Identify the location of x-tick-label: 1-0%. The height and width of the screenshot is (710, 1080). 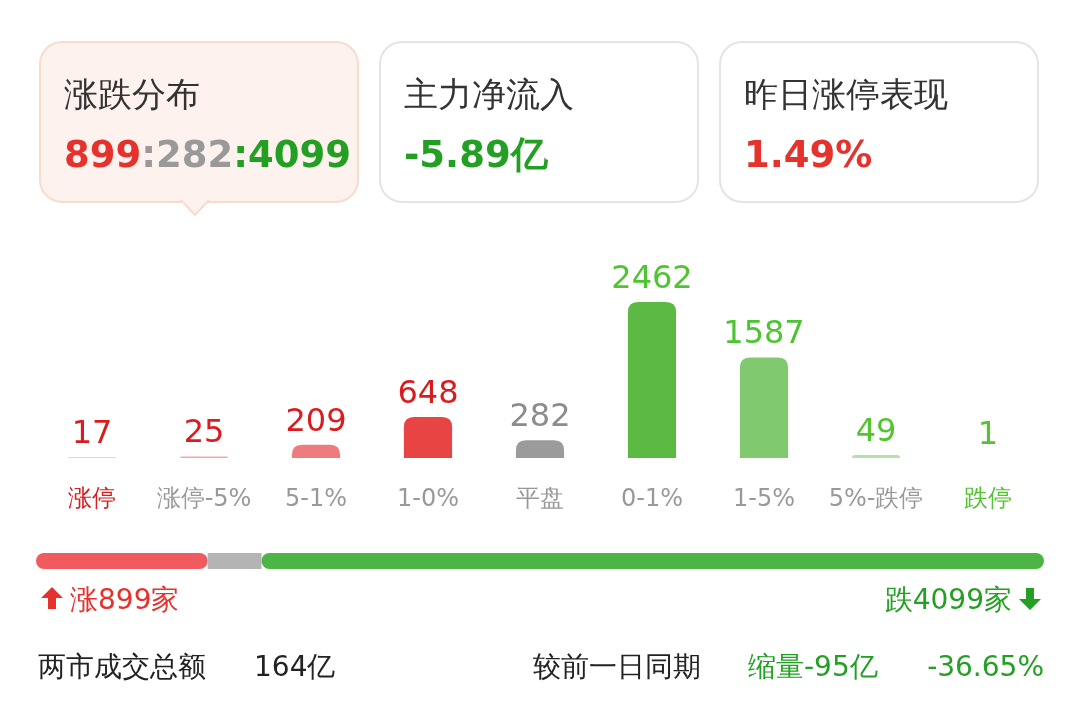
(428, 498).